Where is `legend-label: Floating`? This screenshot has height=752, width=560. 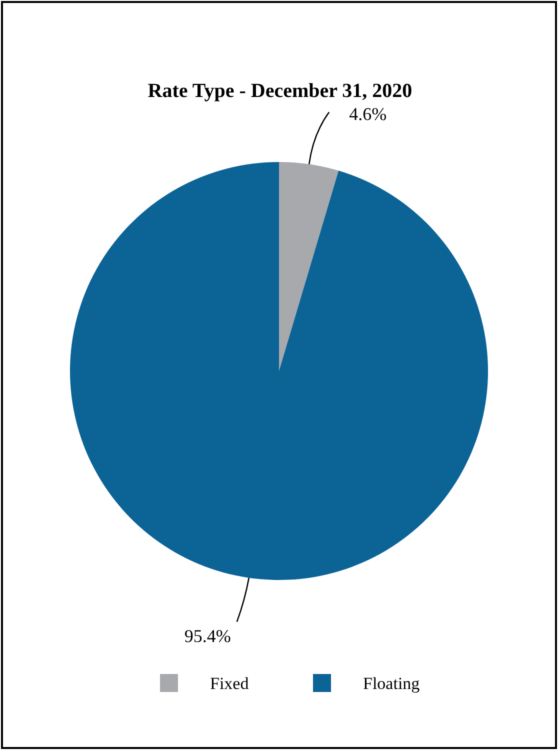 legend-label: Floating is located at coordinates (391, 683).